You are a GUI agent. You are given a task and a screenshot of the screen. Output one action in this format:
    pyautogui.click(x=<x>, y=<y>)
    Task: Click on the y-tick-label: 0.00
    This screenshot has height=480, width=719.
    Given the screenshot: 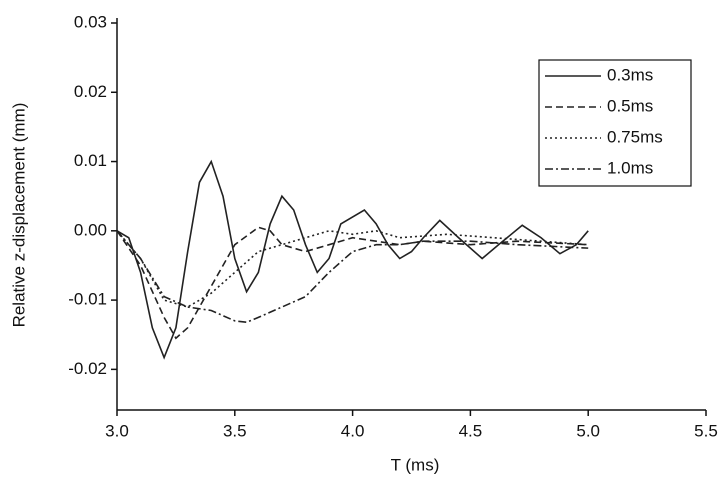 What is the action you would take?
    pyautogui.click(x=90, y=229)
    